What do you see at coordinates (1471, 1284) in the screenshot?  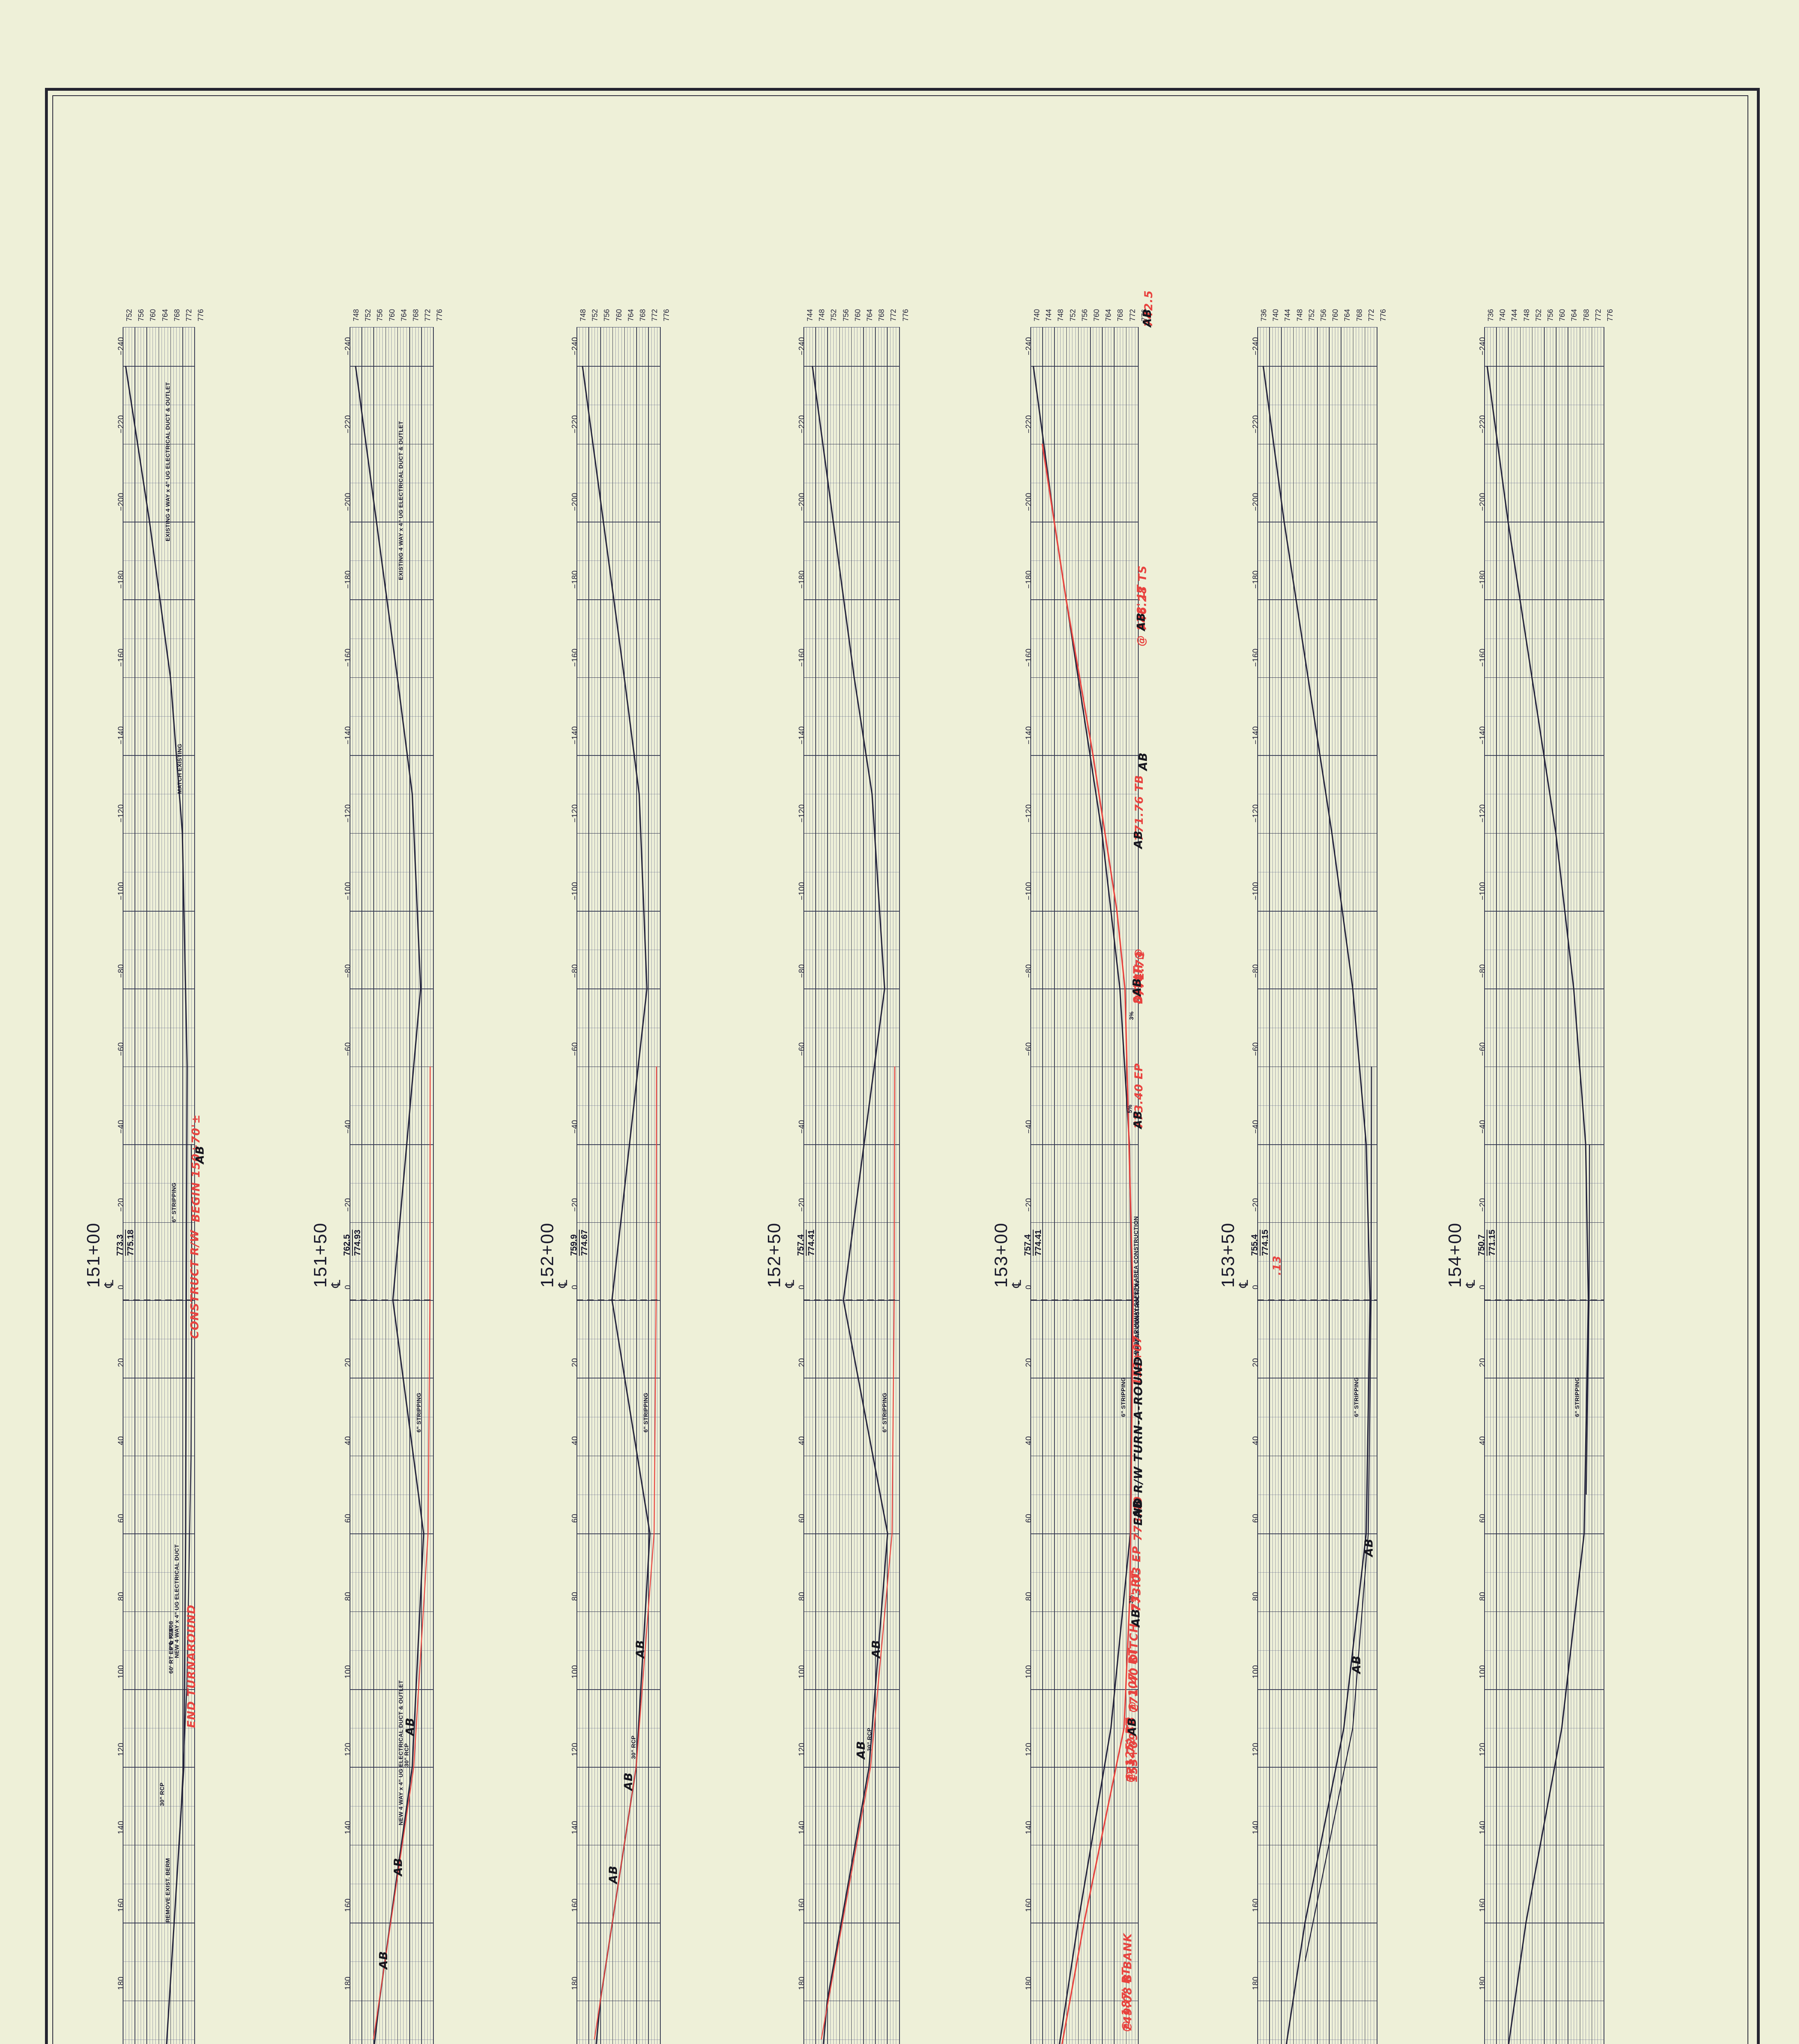 I see `centerline-symbol: ℄` at bounding box center [1471, 1284].